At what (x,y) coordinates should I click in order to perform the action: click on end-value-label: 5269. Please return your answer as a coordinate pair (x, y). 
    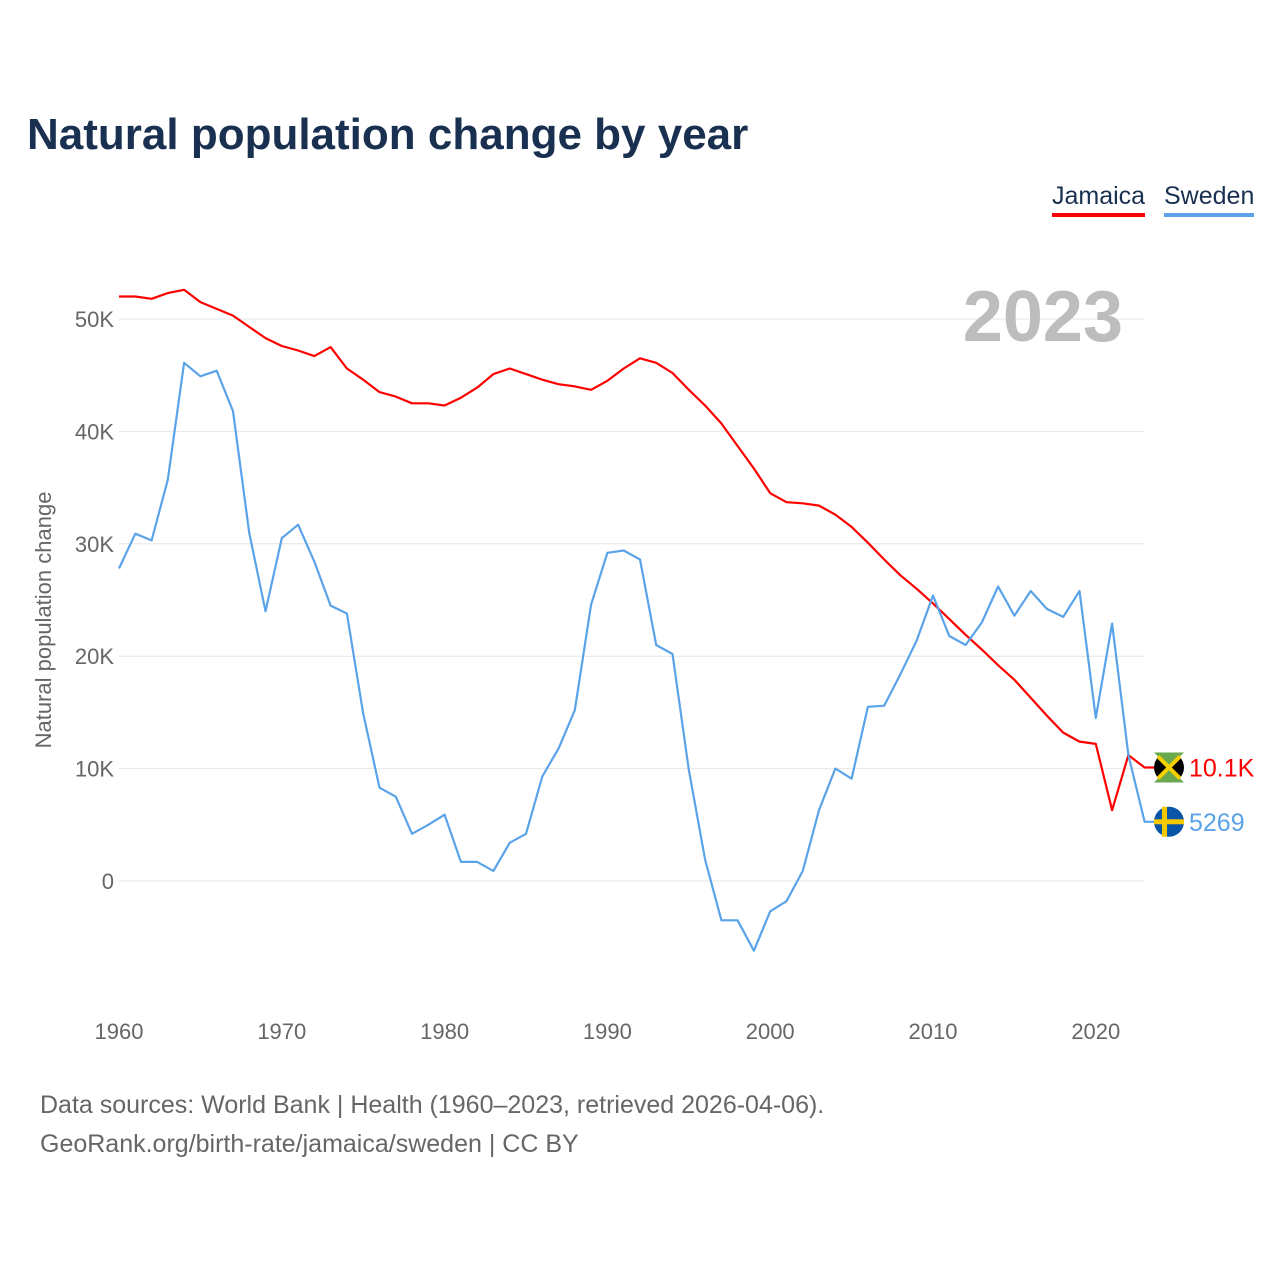
    Looking at the image, I should click on (1217, 823).